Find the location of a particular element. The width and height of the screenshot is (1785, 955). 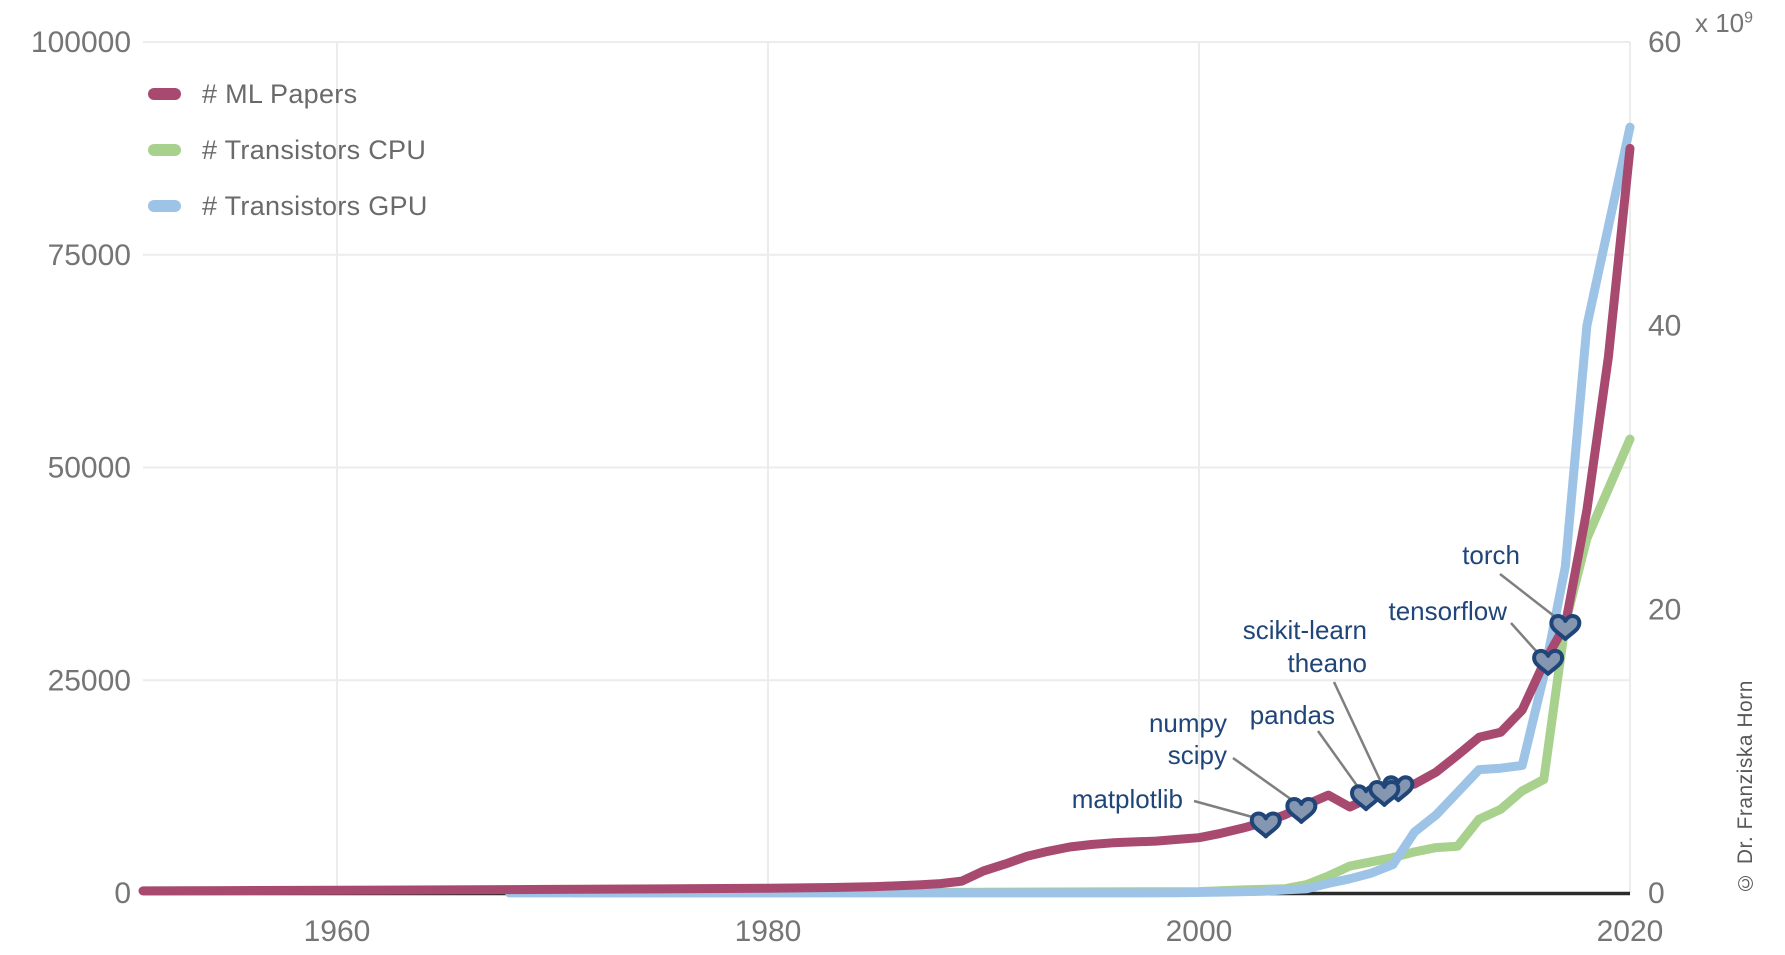

annotation-label: numpy is located at coordinates (1188, 723).